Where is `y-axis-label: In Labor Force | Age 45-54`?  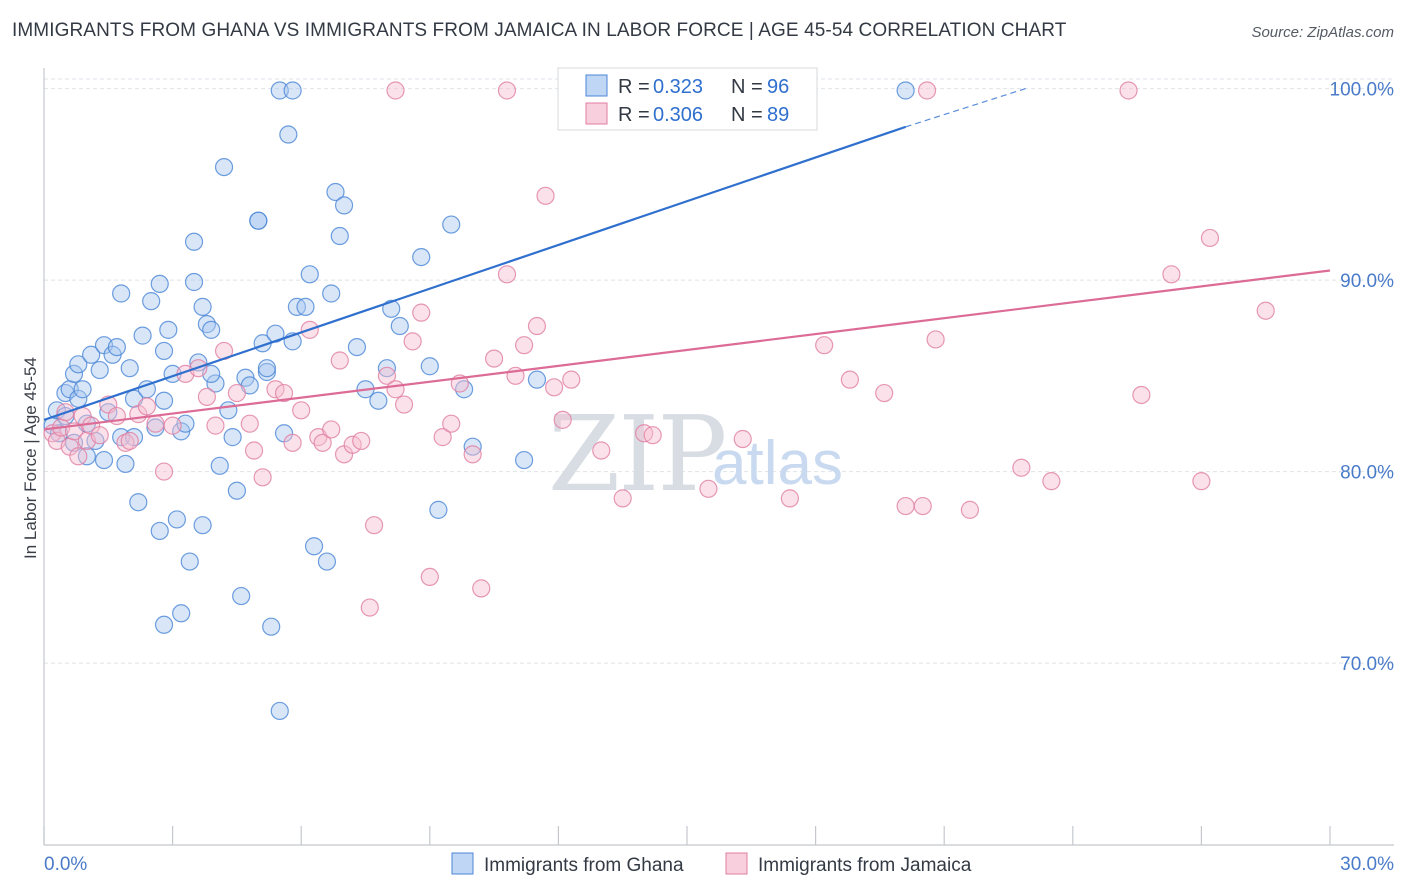 y-axis-label: In Labor Force | Age 45-54 is located at coordinates (30, 458).